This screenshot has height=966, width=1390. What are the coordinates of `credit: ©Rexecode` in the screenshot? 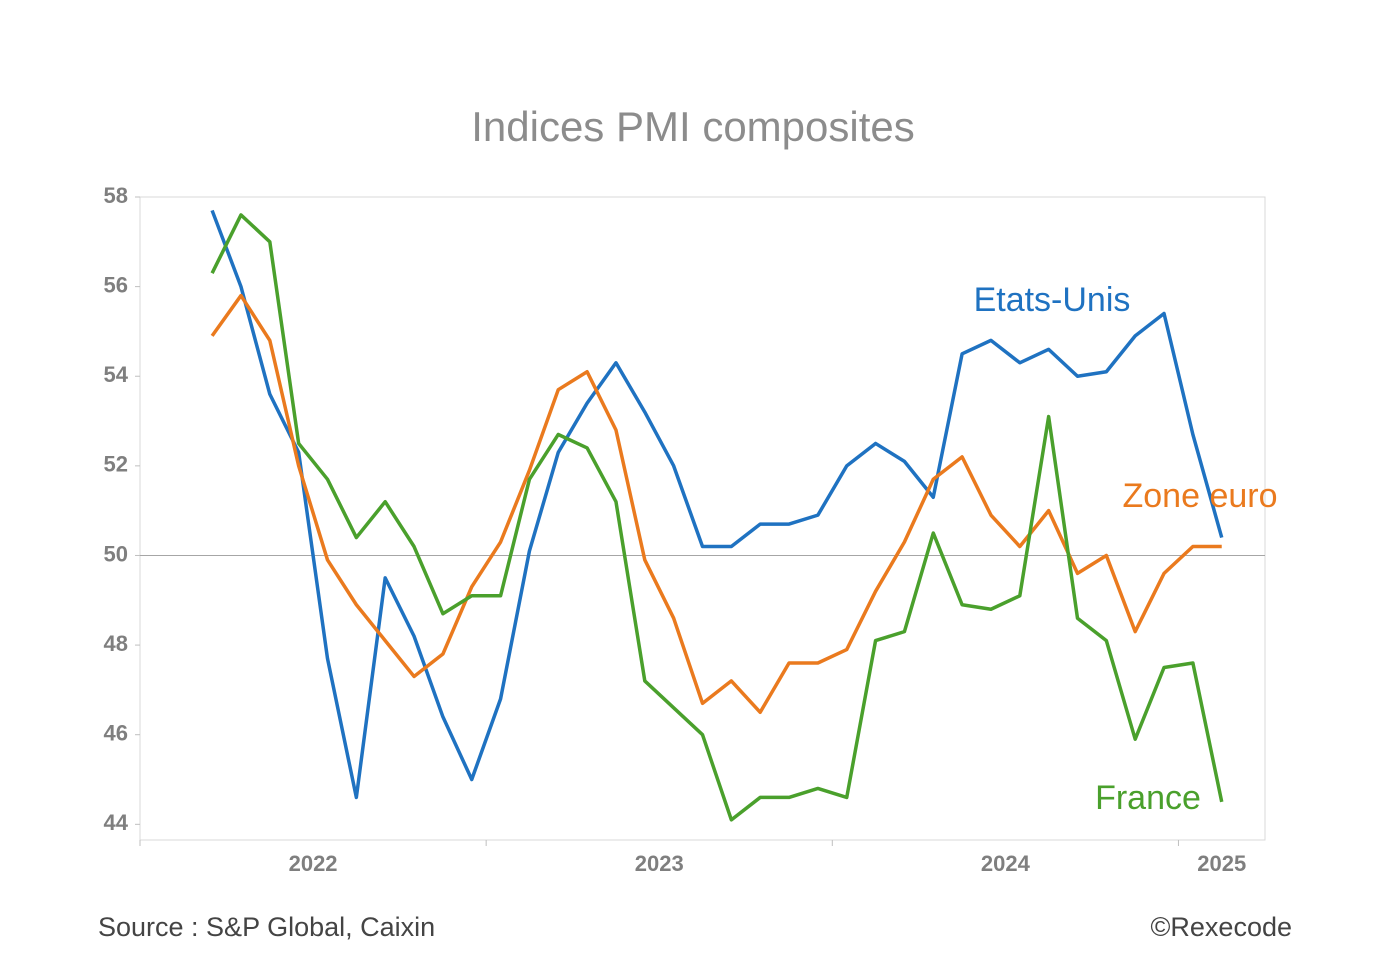 It's located at (1221, 927).